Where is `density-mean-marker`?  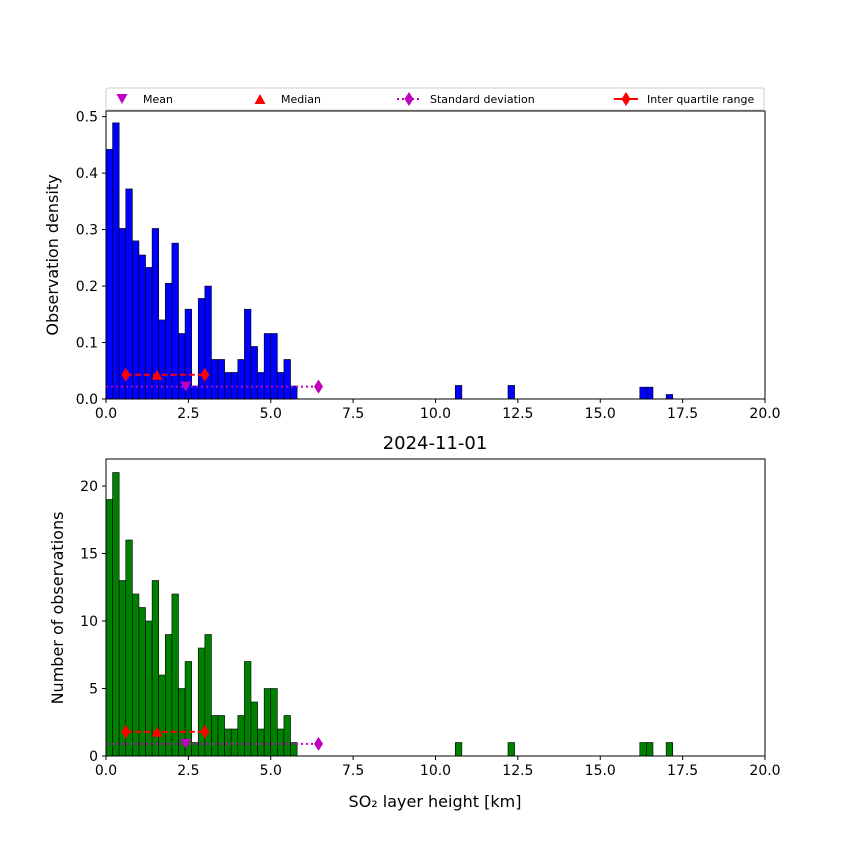 density-mean-marker is located at coordinates (186, 386).